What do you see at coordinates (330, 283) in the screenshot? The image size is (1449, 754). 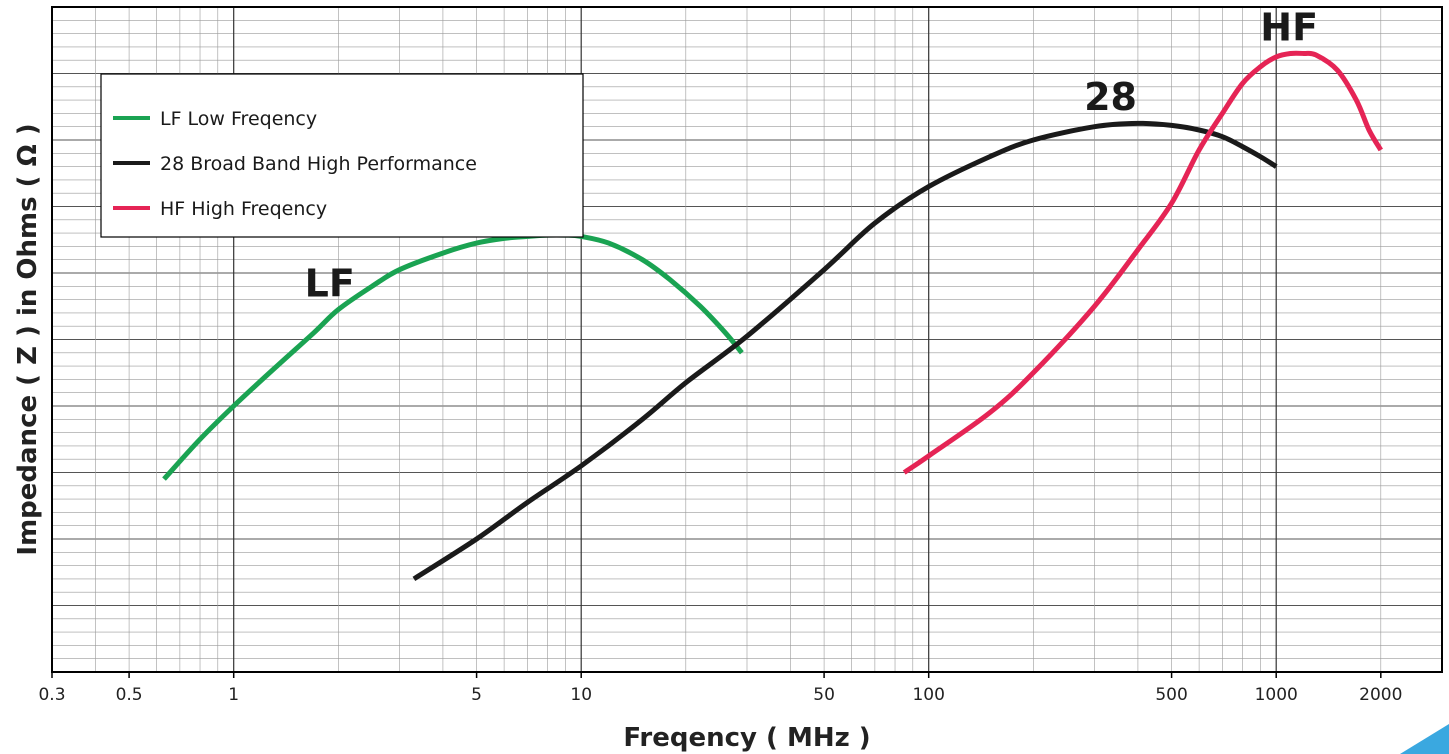 I see `curve-label-1: LF` at bounding box center [330, 283].